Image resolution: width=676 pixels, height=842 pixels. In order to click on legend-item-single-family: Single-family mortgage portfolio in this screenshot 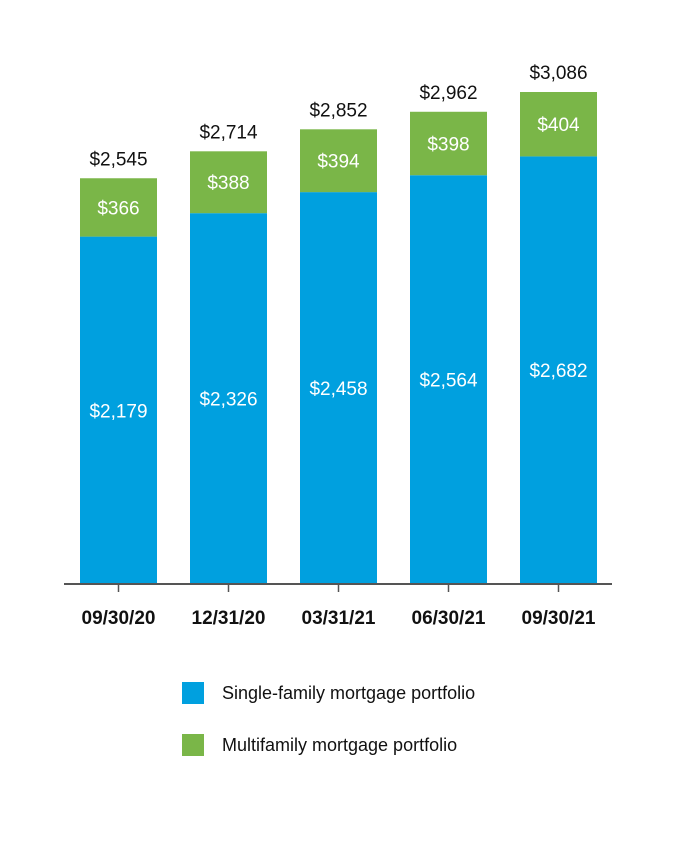, I will do `click(328, 693)`.